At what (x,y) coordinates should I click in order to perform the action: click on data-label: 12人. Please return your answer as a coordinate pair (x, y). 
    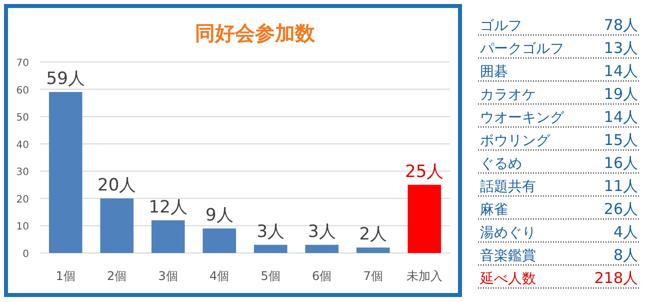
    Looking at the image, I should click on (168, 207).